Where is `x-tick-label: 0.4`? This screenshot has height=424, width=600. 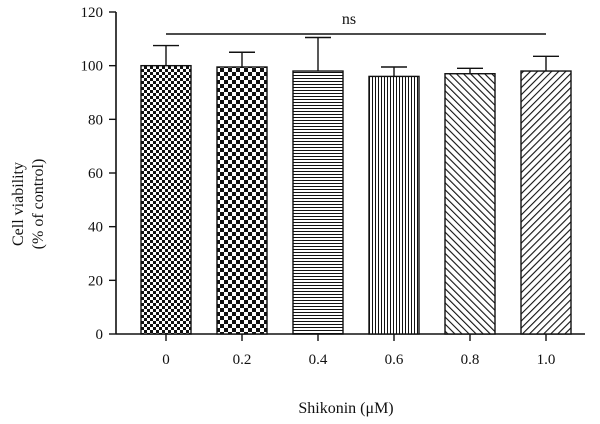
x-tick-label: 0.4 is located at coordinates (318, 360).